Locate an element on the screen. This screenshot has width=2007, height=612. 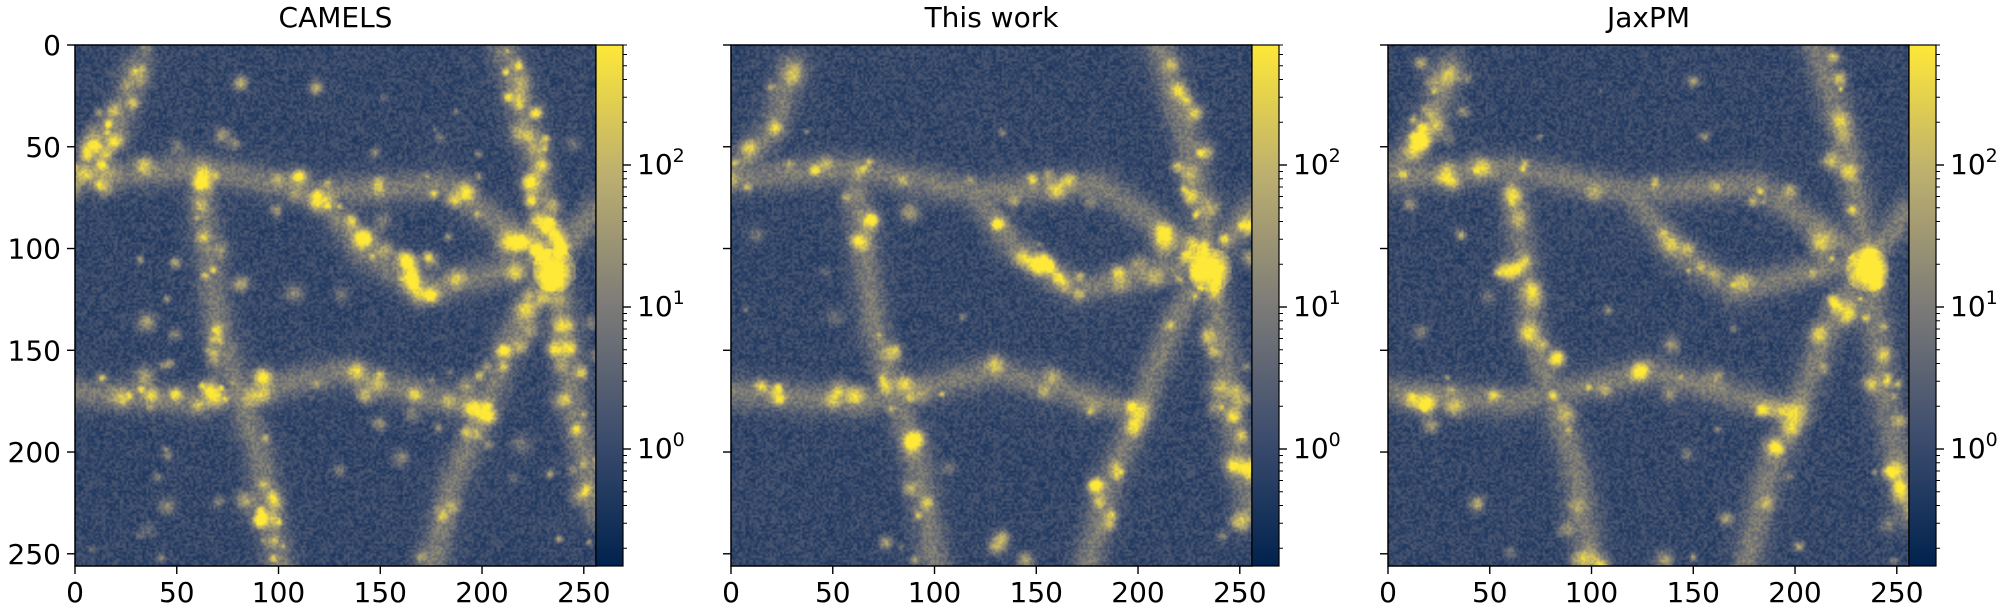
y-tick-label: 150 is located at coordinates (34, 350).